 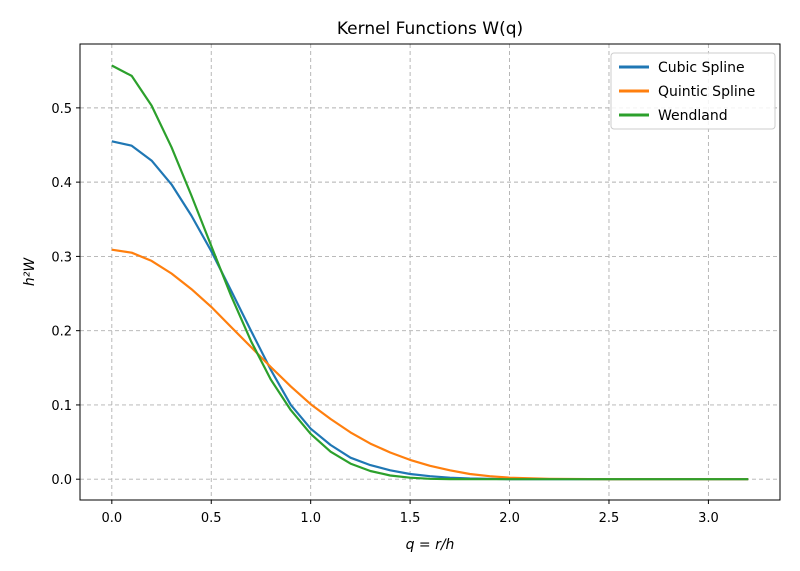 What do you see at coordinates (693, 116) in the screenshot?
I see `legend-label: Wendland` at bounding box center [693, 116].